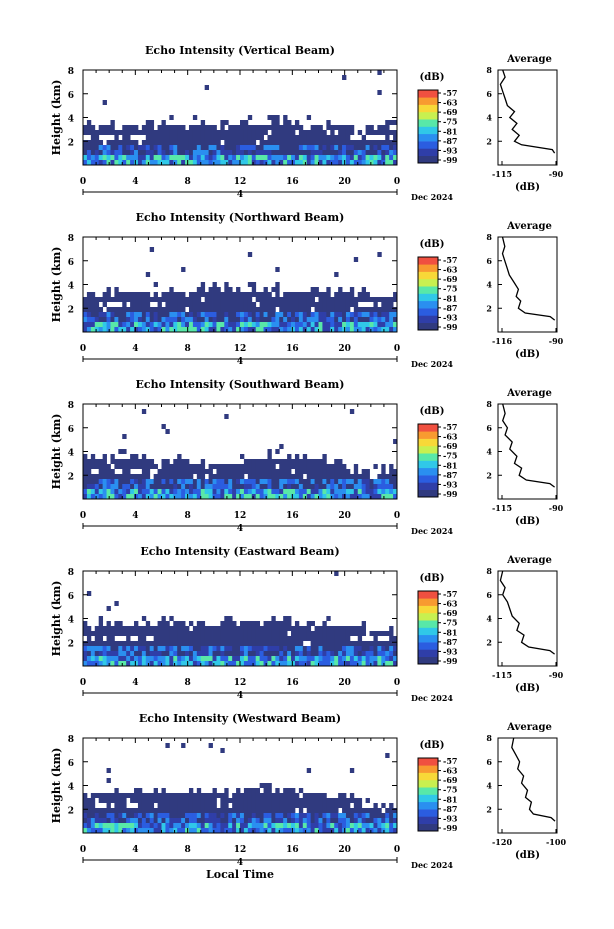  What do you see at coordinates (428, 126) in the screenshot?
I see `colorbar-frame` at bounding box center [428, 126].